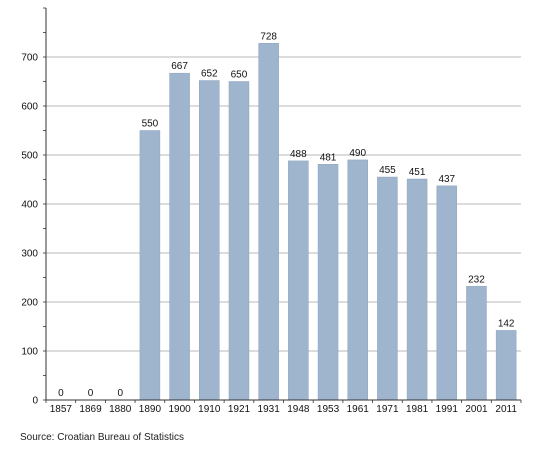 The width and height of the screenshot is (550, 450). Describe the element at coordinates (328, 157) in the screenshot. I see `data-label-1953: 481` at that location.